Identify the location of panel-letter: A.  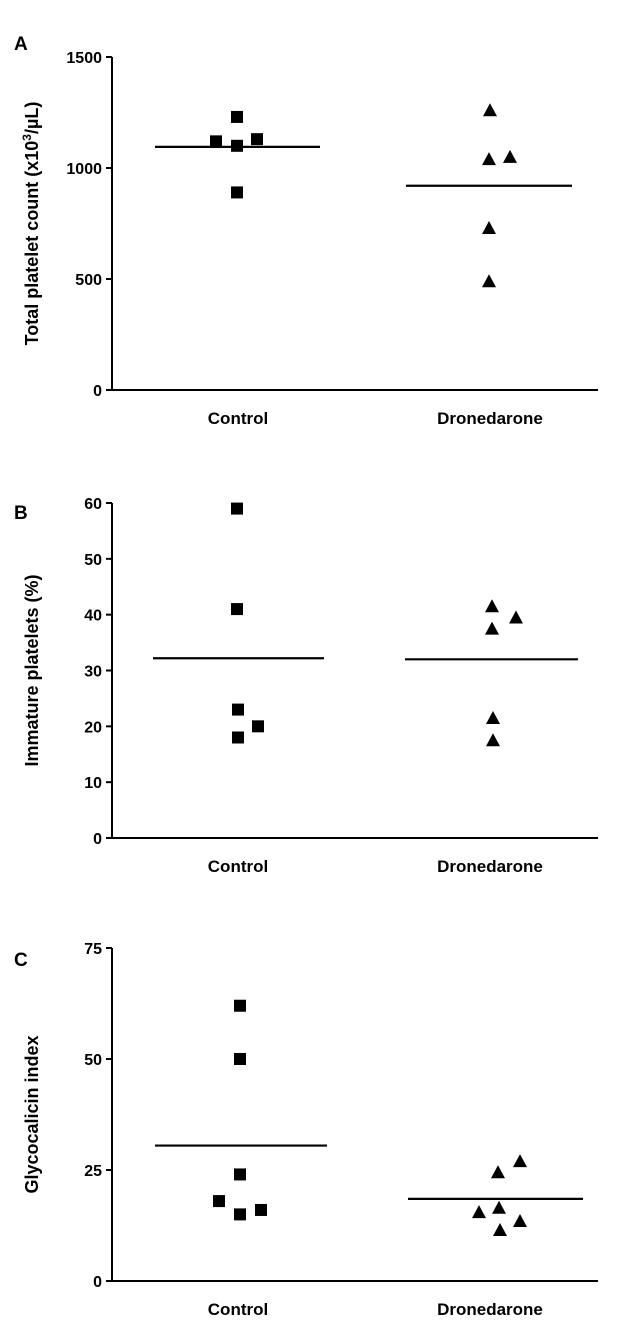
(21, 44).